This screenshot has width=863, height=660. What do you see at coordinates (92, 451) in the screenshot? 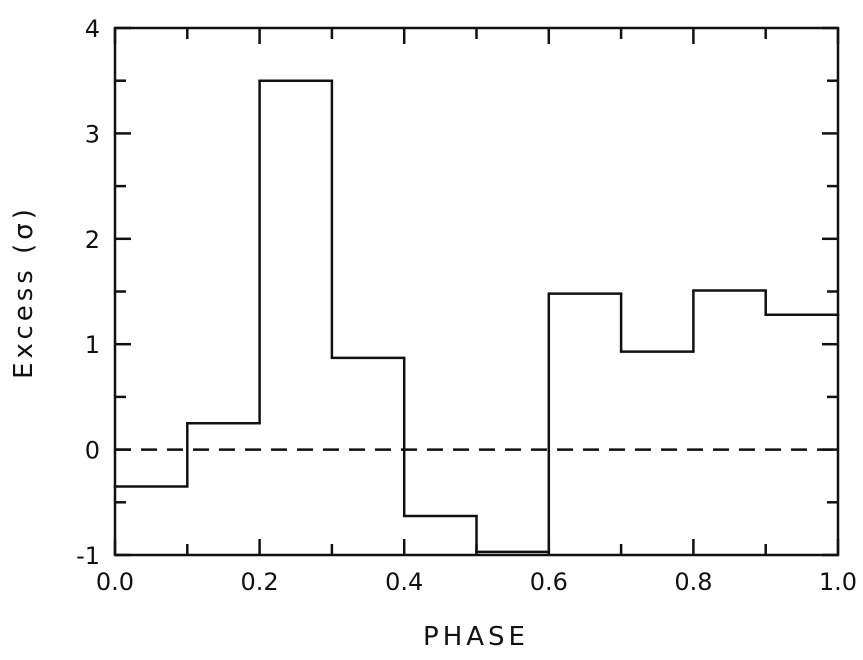
I see `y-tick-label: 0` at bounding box center [92, 451].